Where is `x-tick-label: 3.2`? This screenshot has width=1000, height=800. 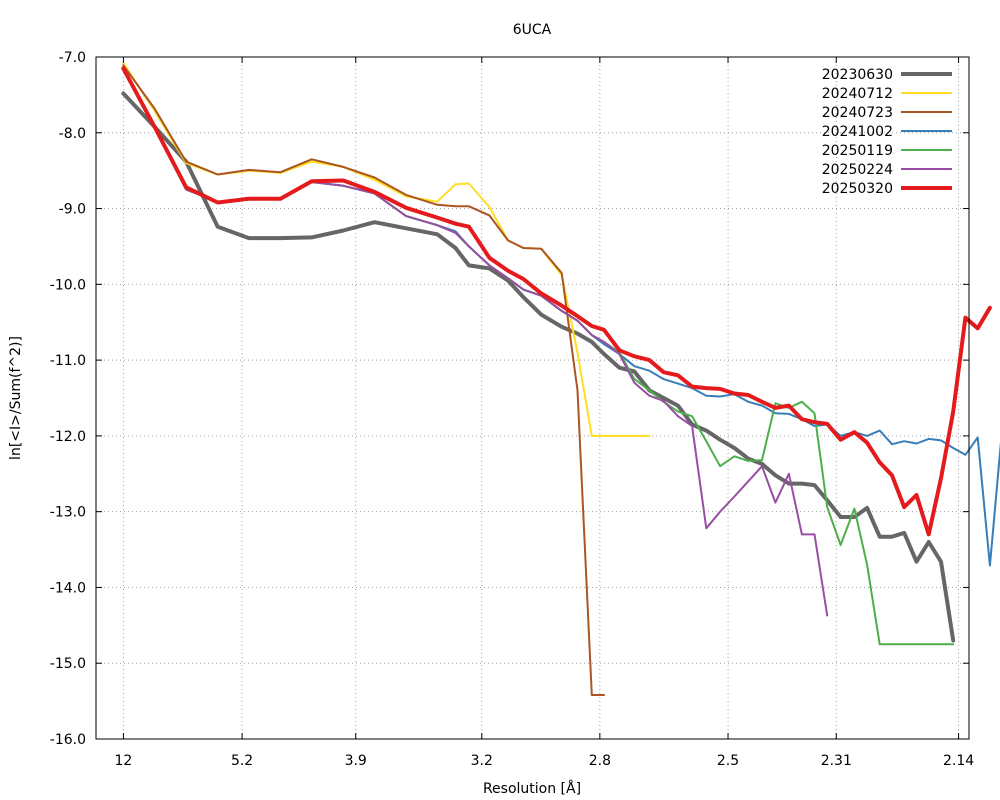
x-tick-label: 3.2 is located at coordinates (482, 761).